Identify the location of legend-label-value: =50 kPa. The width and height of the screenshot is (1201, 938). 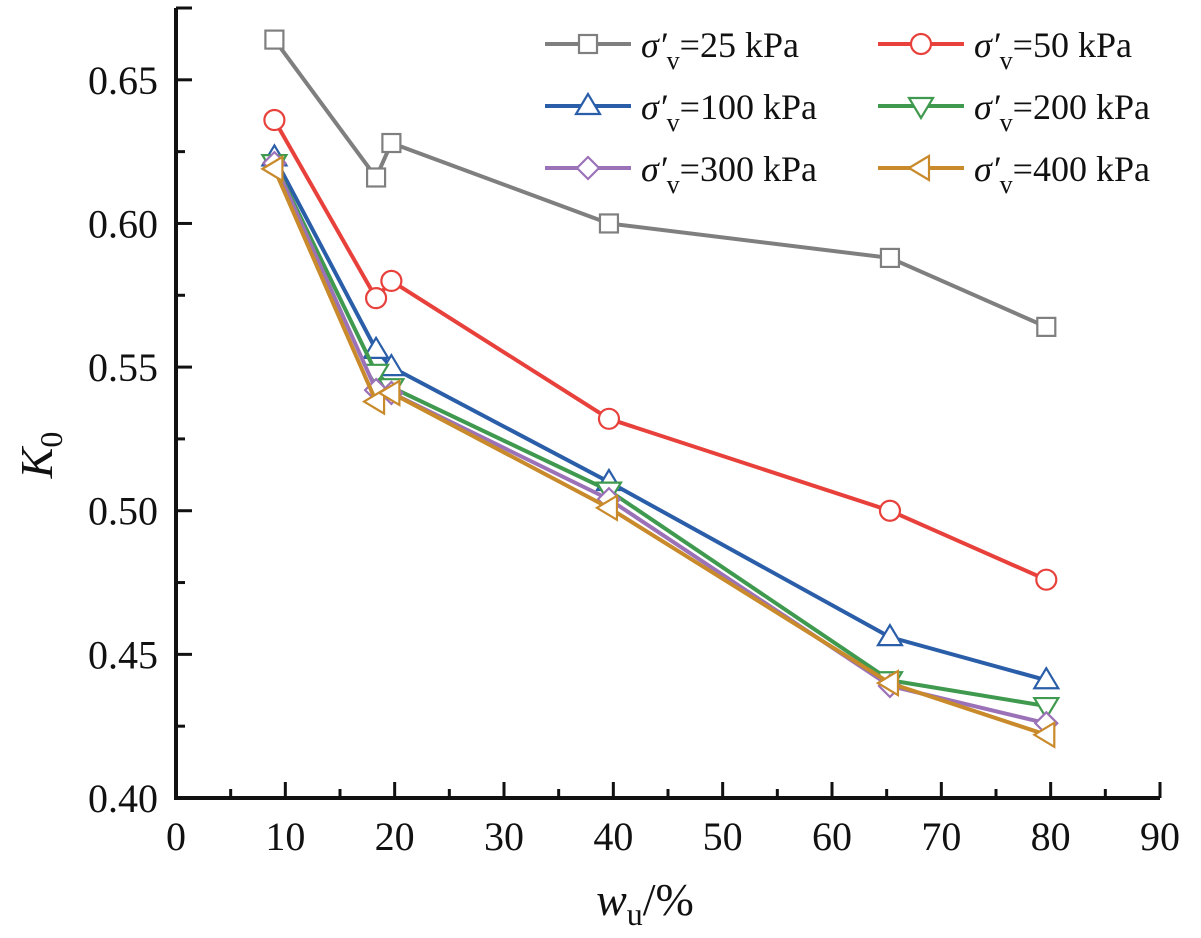
(1072, 45).